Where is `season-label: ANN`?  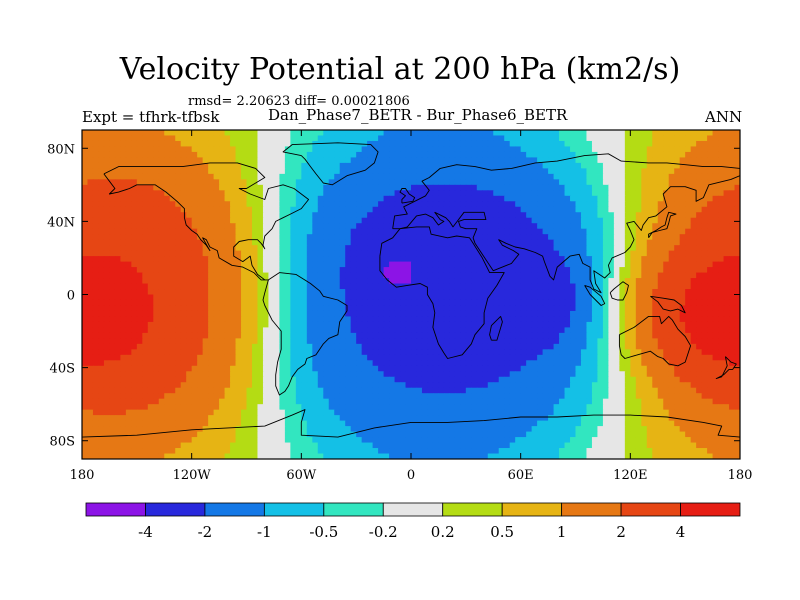 season-label: ANN is located at coordinates (724, 117).